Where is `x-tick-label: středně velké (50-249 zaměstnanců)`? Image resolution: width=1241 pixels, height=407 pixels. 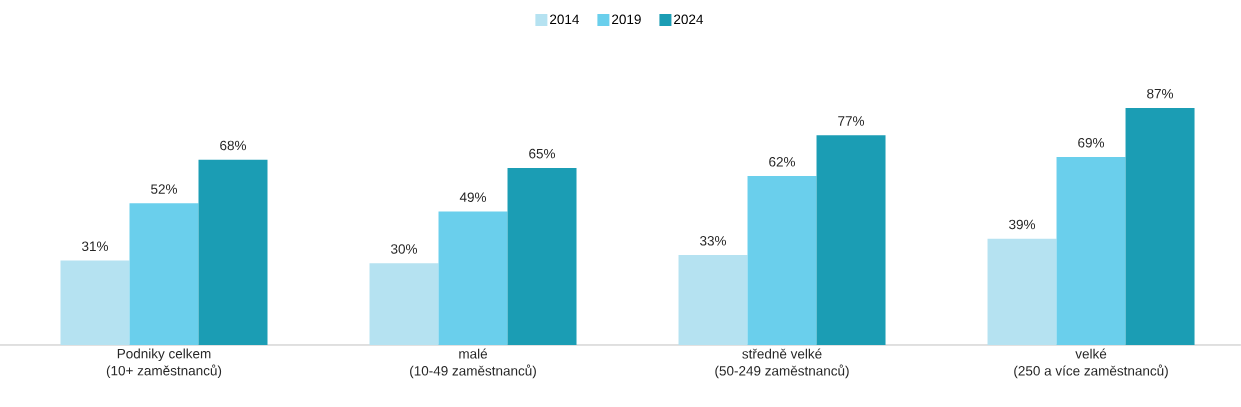
x-tick-label: středně velké (50-249 zaměstnanců) is located at coordinates (782, 363).